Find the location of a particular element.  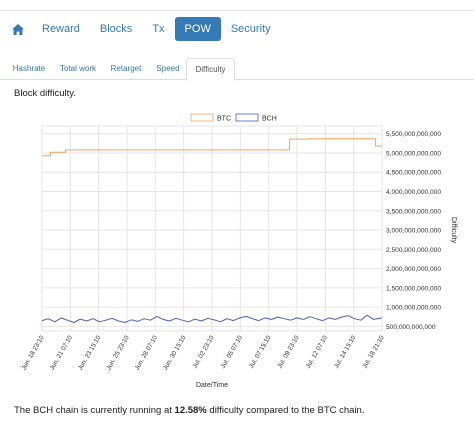

x-tick-label: Jul. 07 15:10 is located at coordinates (260, 352).